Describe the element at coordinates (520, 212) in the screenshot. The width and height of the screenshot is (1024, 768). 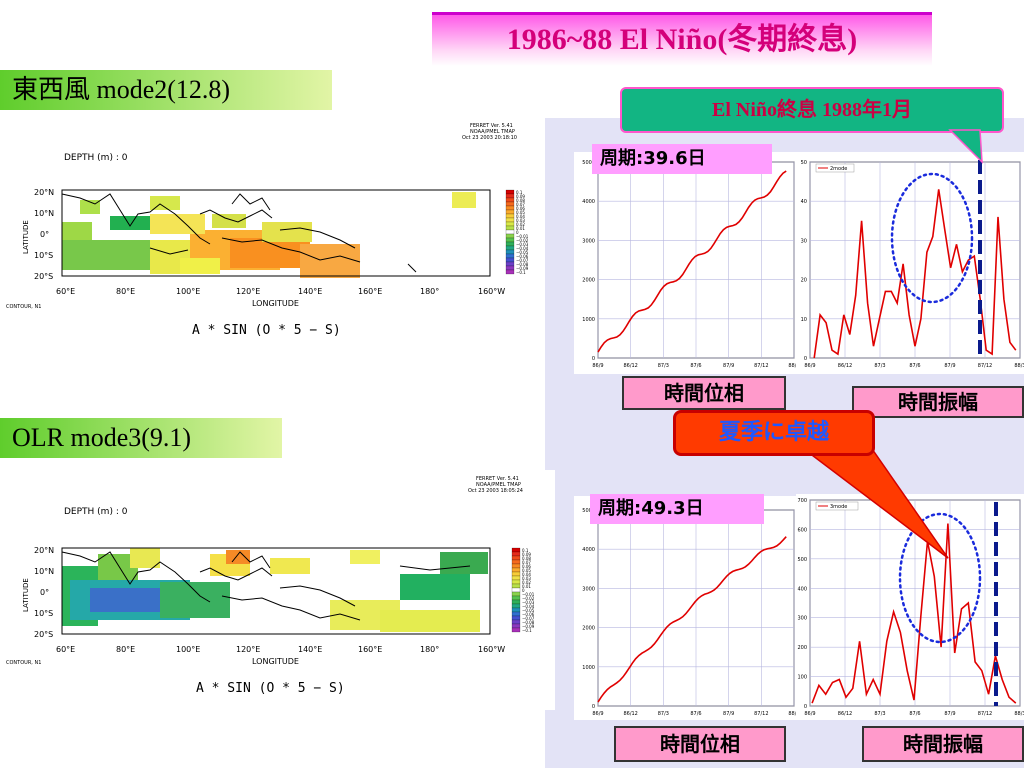
I see `legend-label: 0.05` at that location.